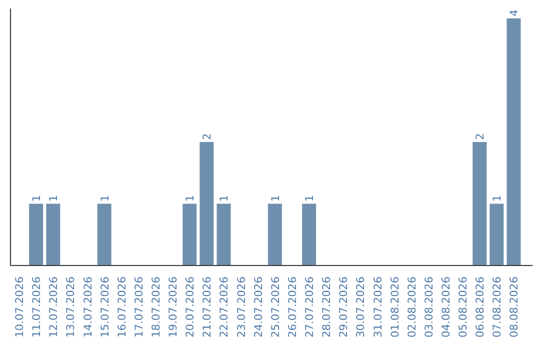 The width and height of the screenshot is (540, 340). Describe the element at coordinates (446, 307) in the screenshot. I see `x-tick-label: 04.08.2026` at that location.